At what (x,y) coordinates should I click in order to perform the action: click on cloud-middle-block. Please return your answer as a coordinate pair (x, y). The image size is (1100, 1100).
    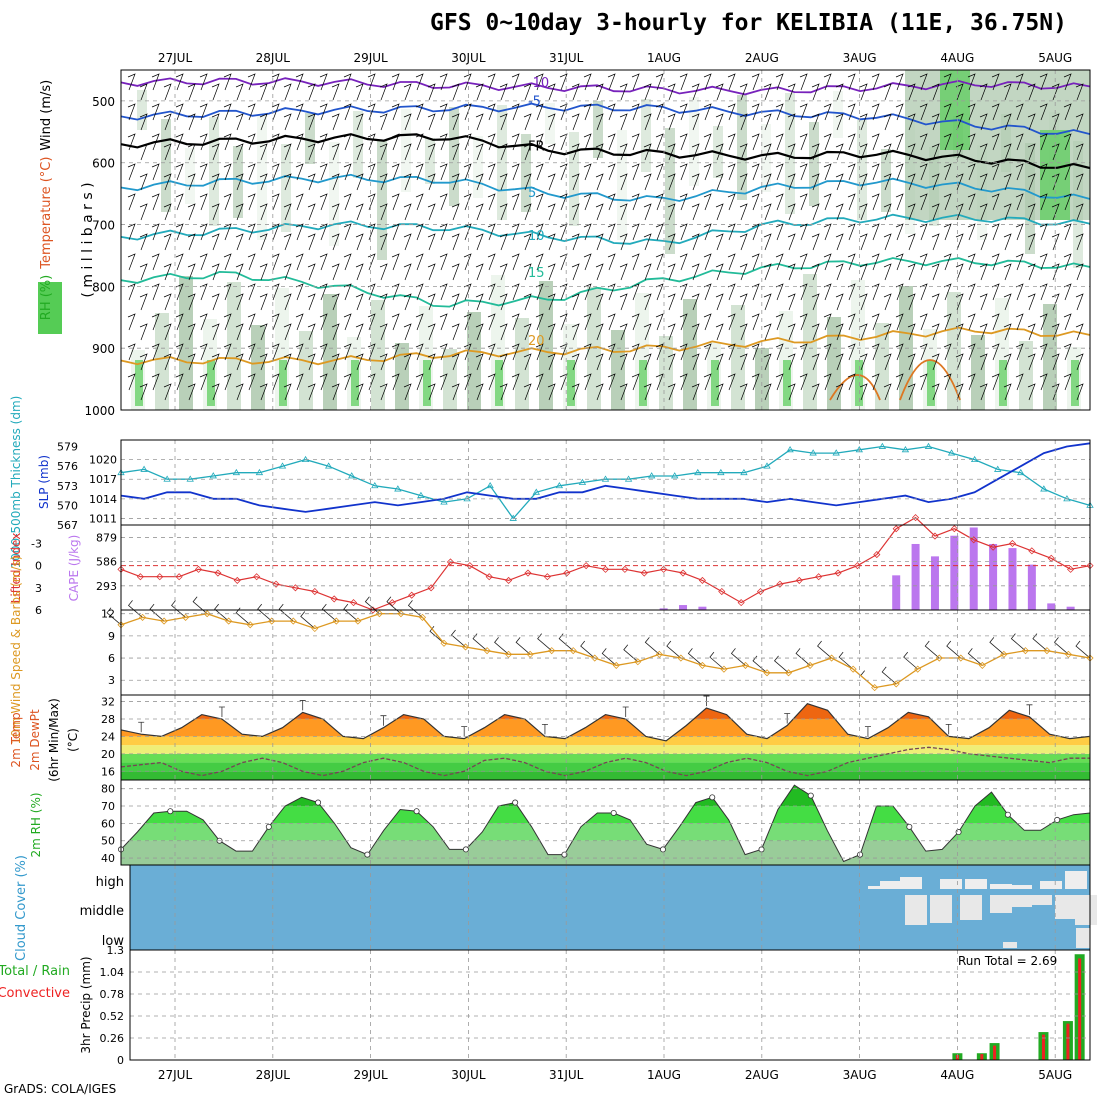
    Looking at the image, I should click on (941, 909).